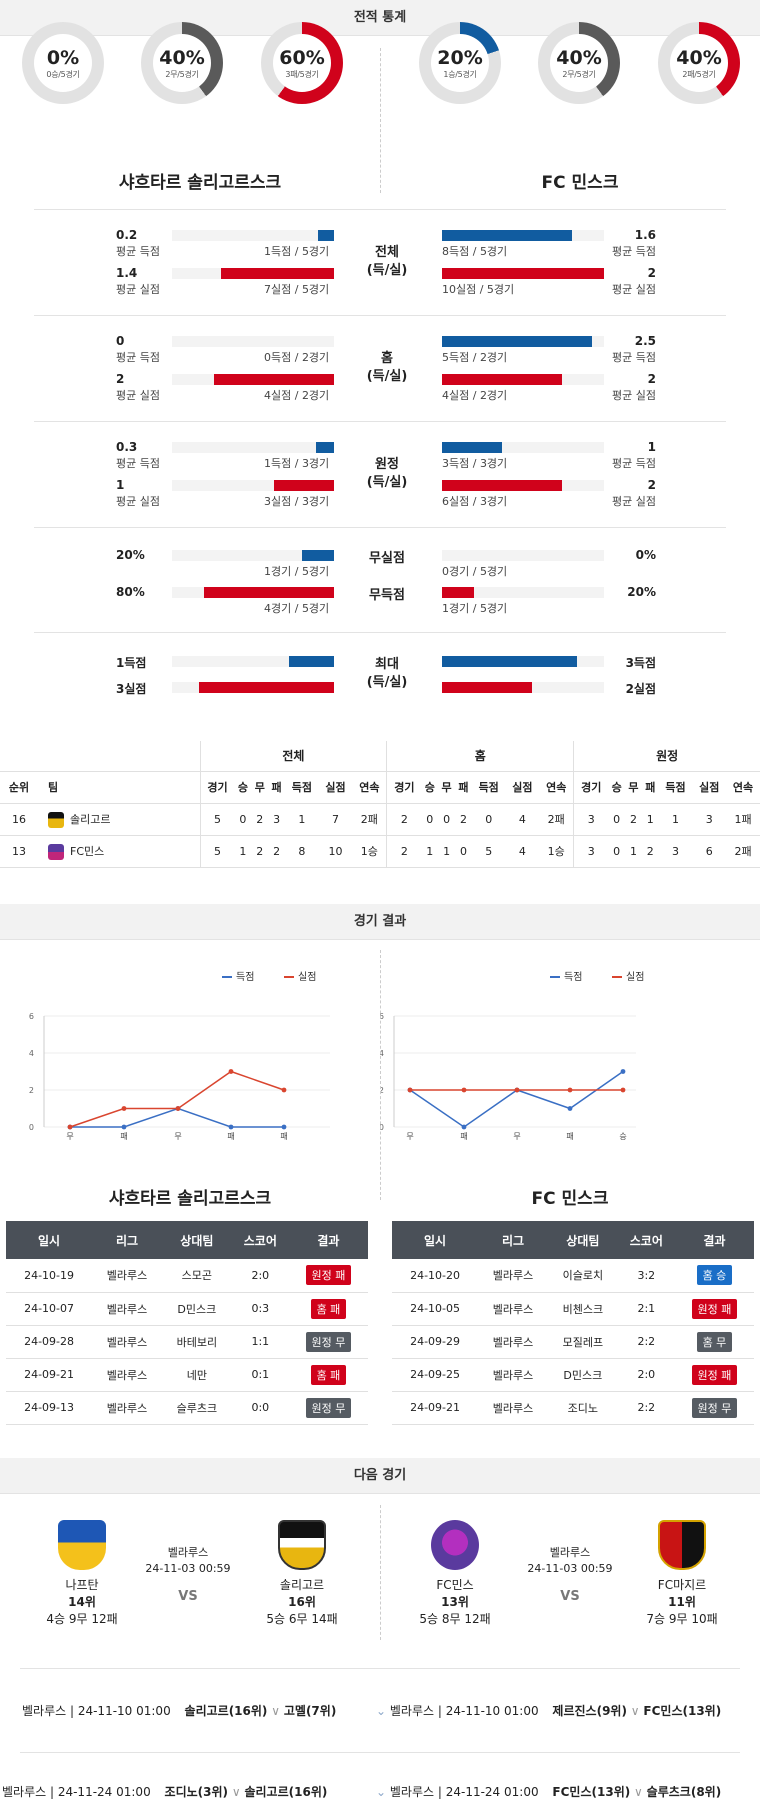 This screenshot has height=1816, width=760. Describe the element at coordinates (387, 358) in the screenshot. I see `category-name: 홈` at that location.